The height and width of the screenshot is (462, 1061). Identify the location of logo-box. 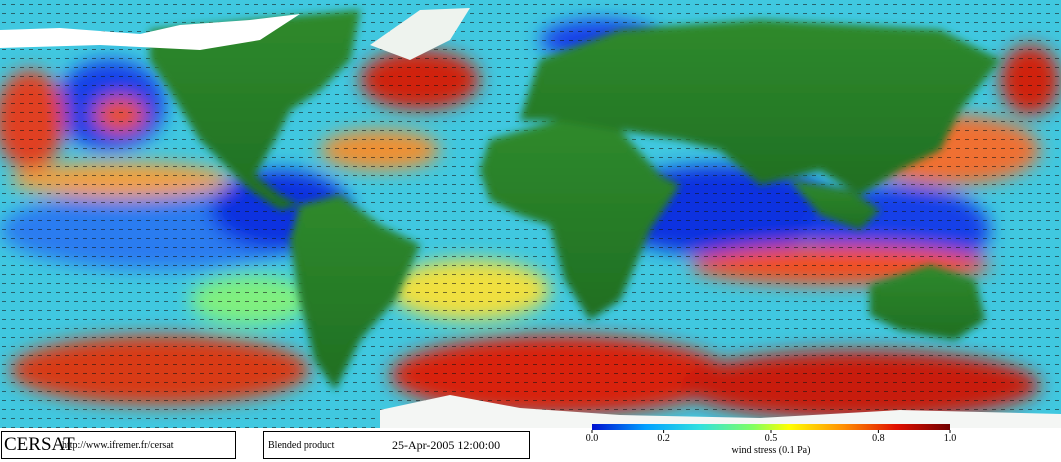
(118, 445).